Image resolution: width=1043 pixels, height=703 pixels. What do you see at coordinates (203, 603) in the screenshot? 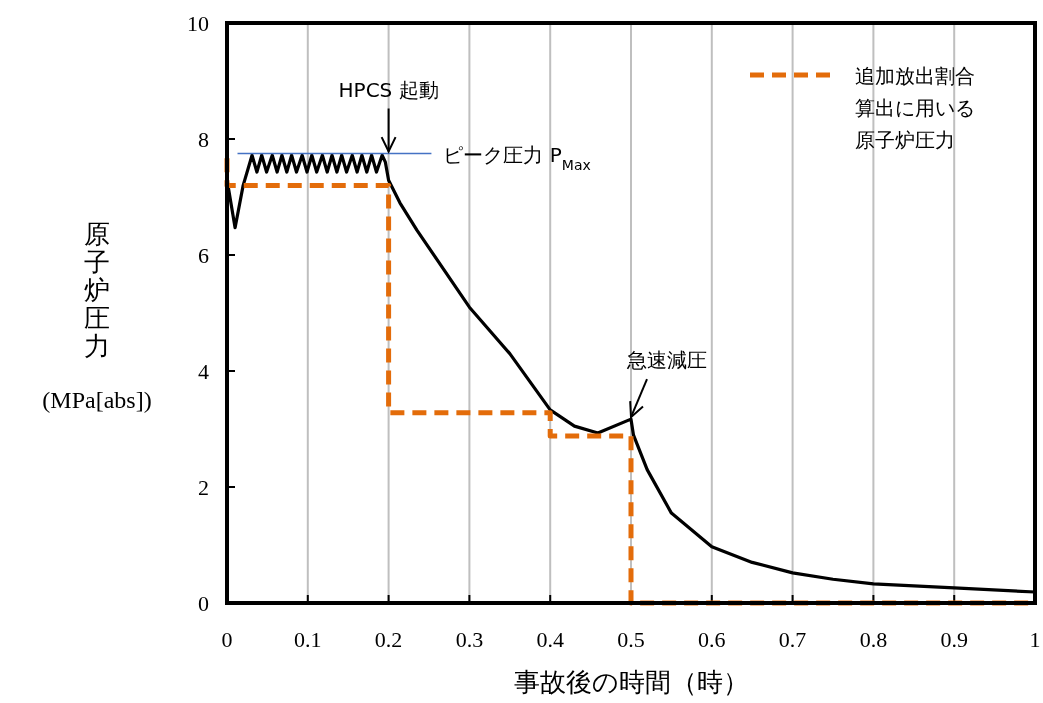
I see `y-tick-label: 0` at bounding box center [203, 603].